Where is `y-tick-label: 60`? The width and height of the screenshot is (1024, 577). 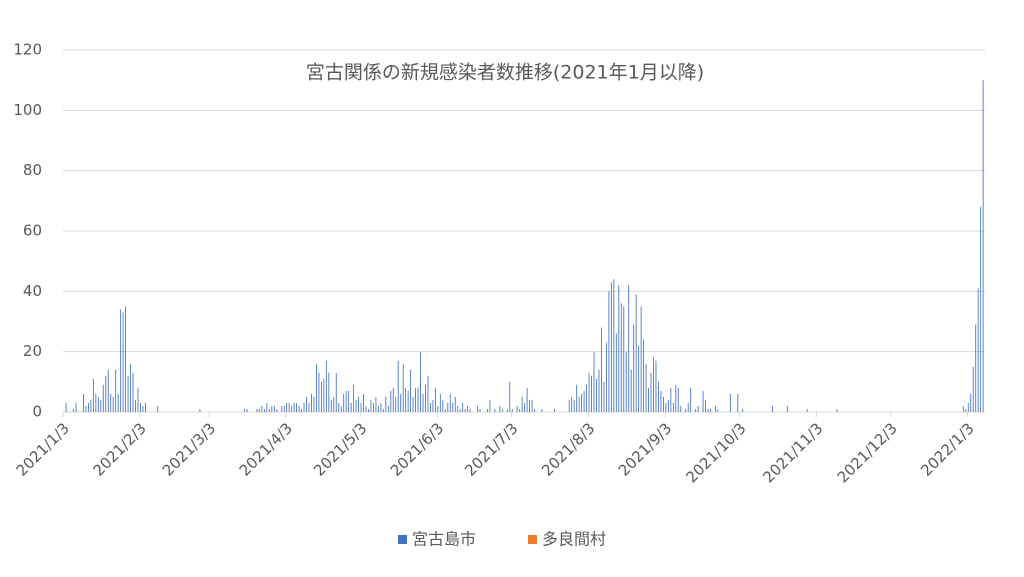 y-tick-label: 60 is located at coordinates (32, 231).